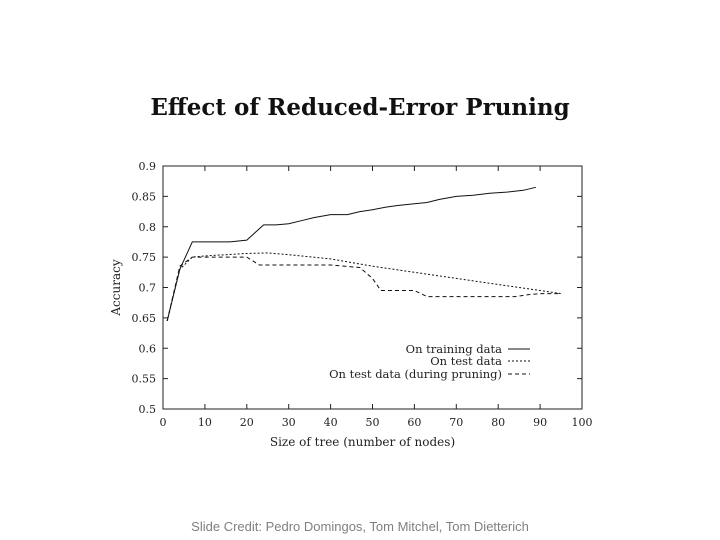  Describe the element at coordinates (144, 318) in the screenshot. I see `y-tick-label: 0.65` at that location.